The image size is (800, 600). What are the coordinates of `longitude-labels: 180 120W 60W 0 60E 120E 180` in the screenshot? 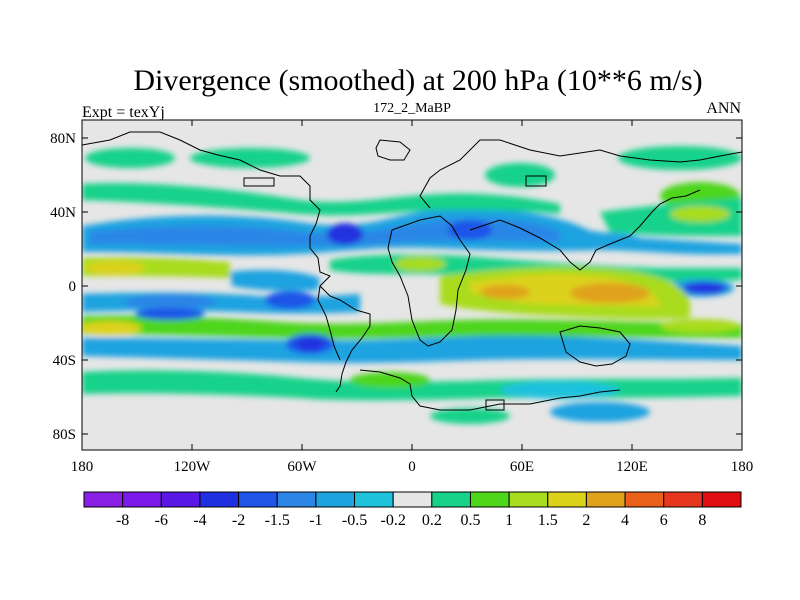 It's located at (412, 467).